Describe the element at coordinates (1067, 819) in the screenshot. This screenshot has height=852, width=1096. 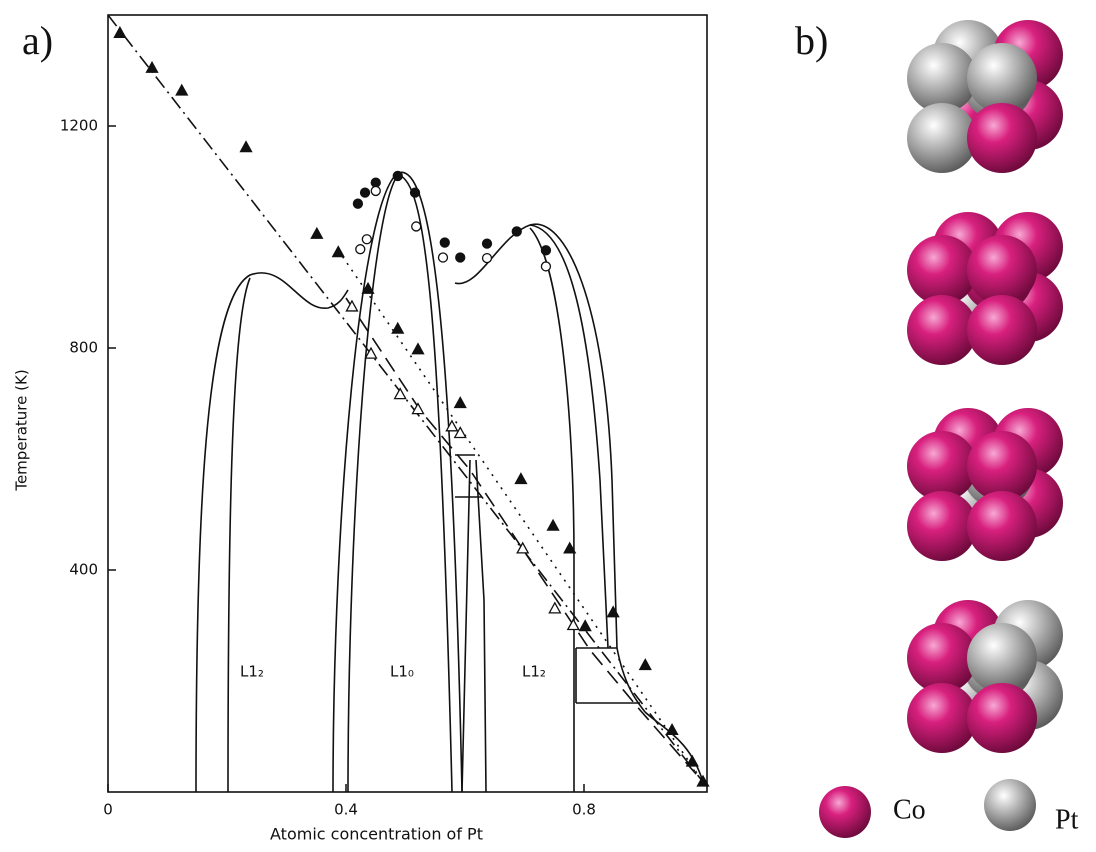
I see `legend-label: Pt` at that location.